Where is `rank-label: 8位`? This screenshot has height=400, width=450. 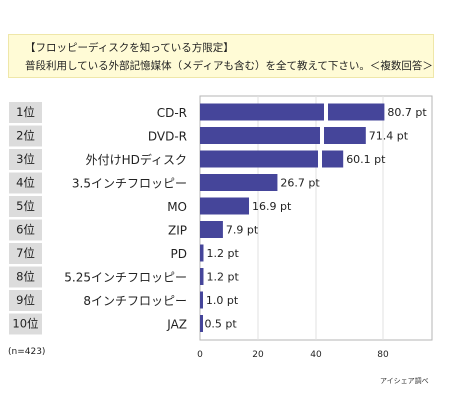 rank-label: 8位 is located at coordinates (25, 277).